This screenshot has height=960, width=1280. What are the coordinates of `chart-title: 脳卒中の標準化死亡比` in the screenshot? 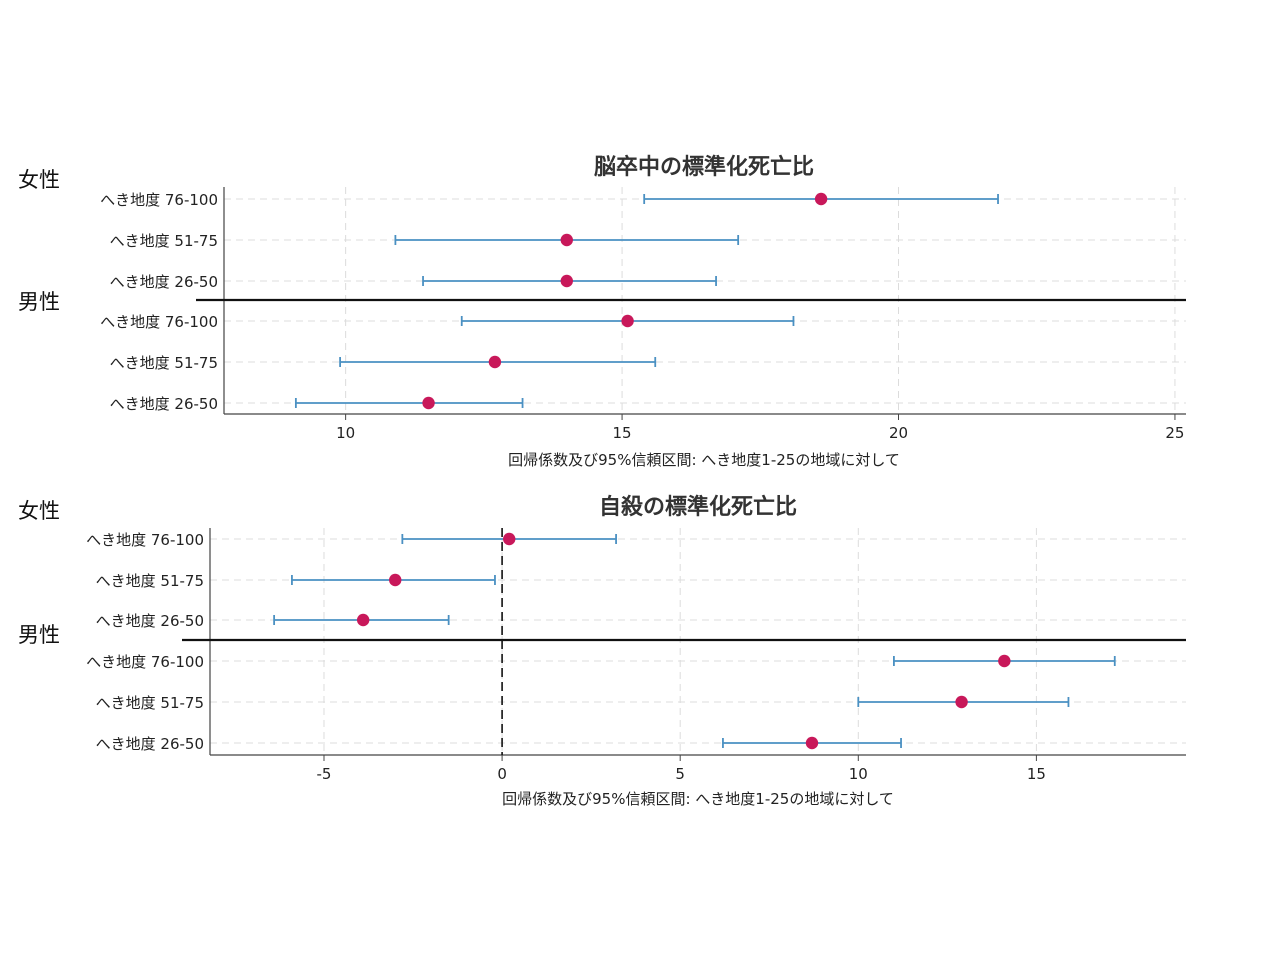 It's located at (704, 167).